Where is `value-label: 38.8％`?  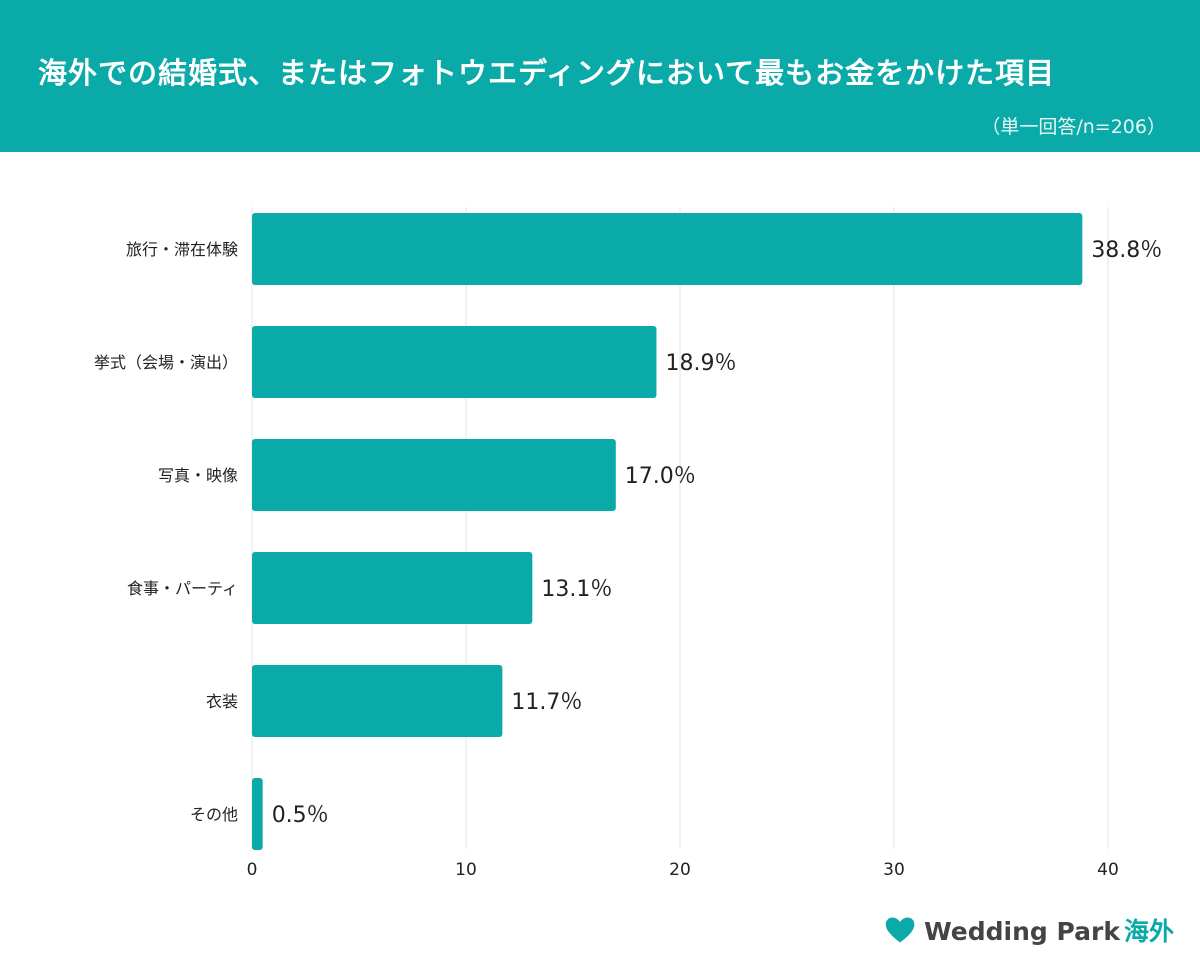 value-label: 38.8％ is located at coordinates (1126, 250).